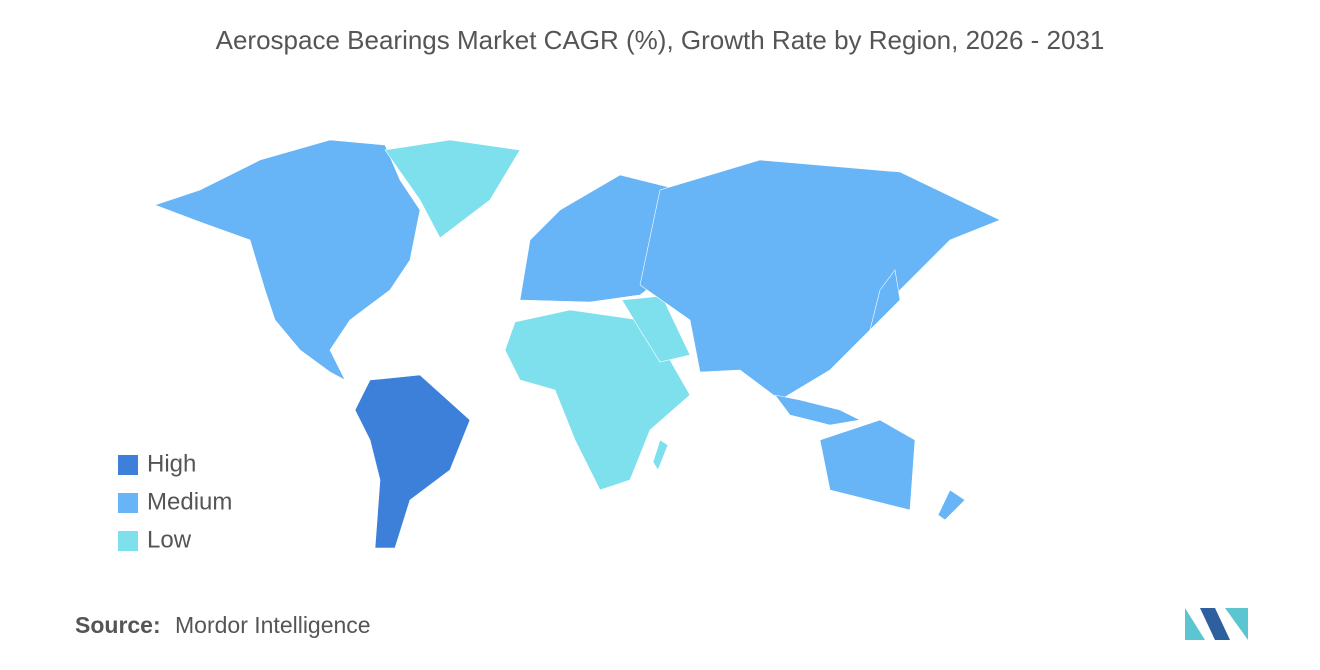 This screenshot has width=1320, height=670. Describe the element at coordinates (171, 463) in the screenshot. I see `legend-label: High` at that location.